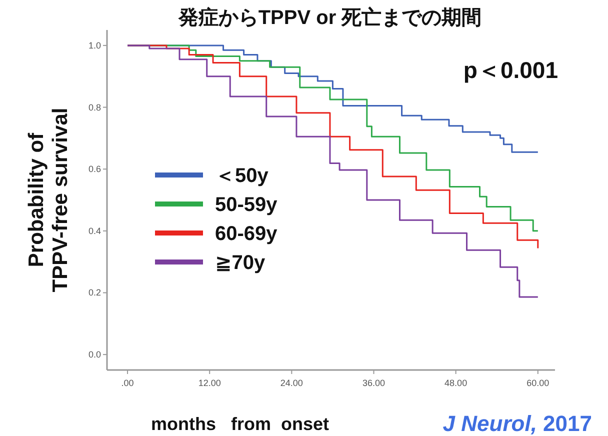 Image resolution: width=608 pixels, height=436 pixels. What do you see at coordinates (246, 205) in the screenshot?
I see `legend-label: 50-59y` at bounding box center [246, 205].